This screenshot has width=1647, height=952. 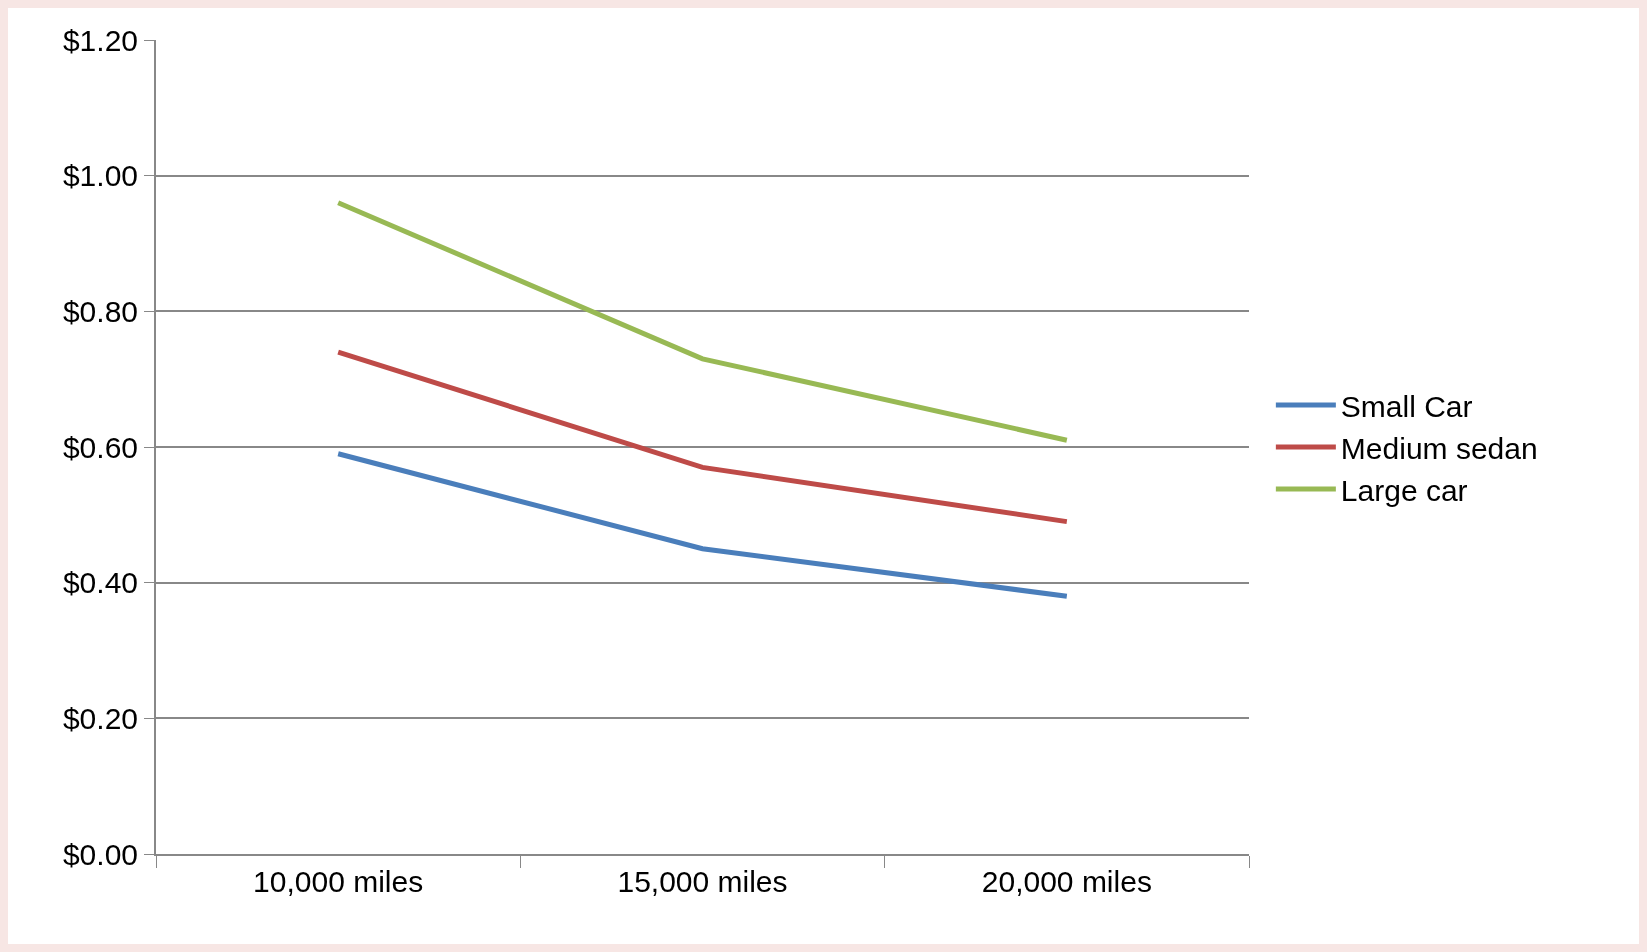 What do you see at coordinates (1439, 448) in the screenshot?
I see `legend-label: Medium sedan` at bounding box center [1439, 448].